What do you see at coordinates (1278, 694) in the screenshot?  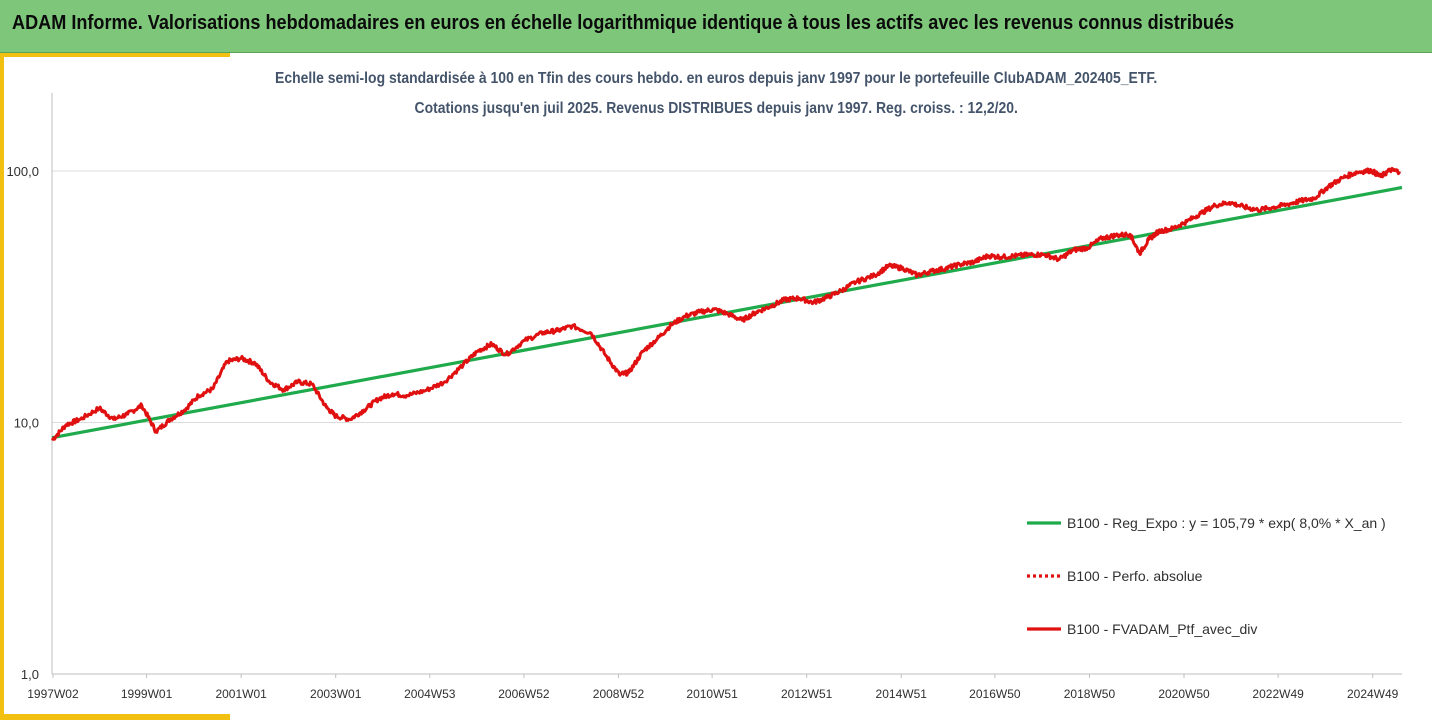 I see `x-tick-label: 2022W49` at bounding box center [1278, 694].